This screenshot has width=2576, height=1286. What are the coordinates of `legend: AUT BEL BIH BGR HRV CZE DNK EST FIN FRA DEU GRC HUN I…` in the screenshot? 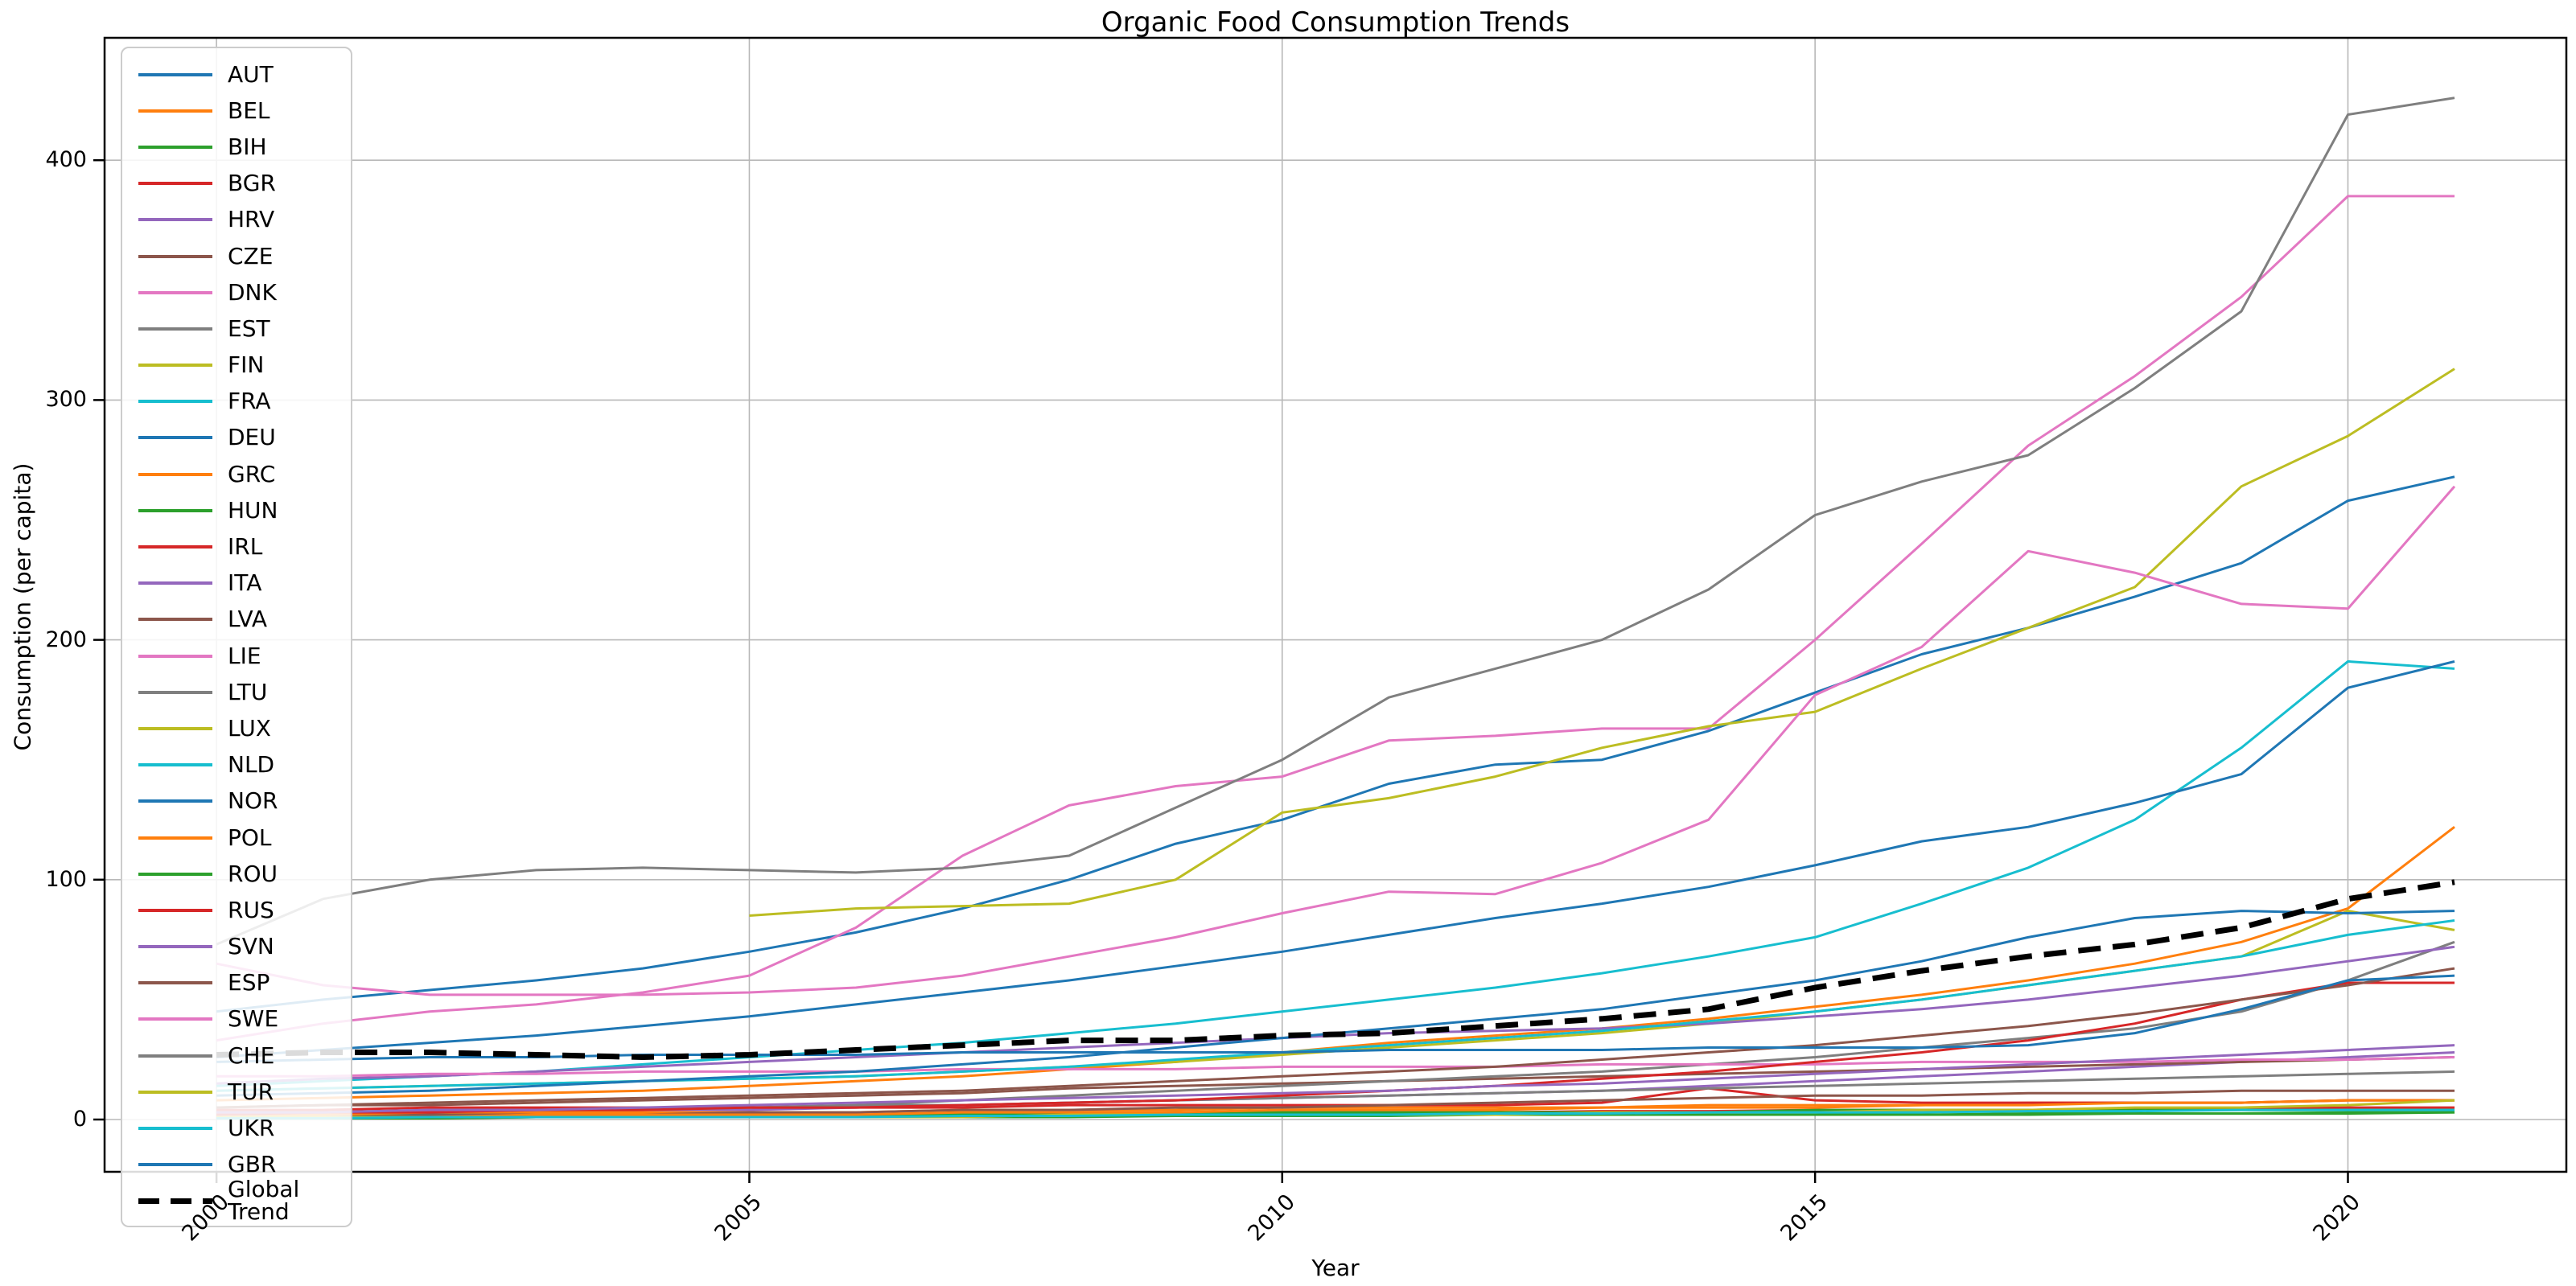 It's located at (236, 637).